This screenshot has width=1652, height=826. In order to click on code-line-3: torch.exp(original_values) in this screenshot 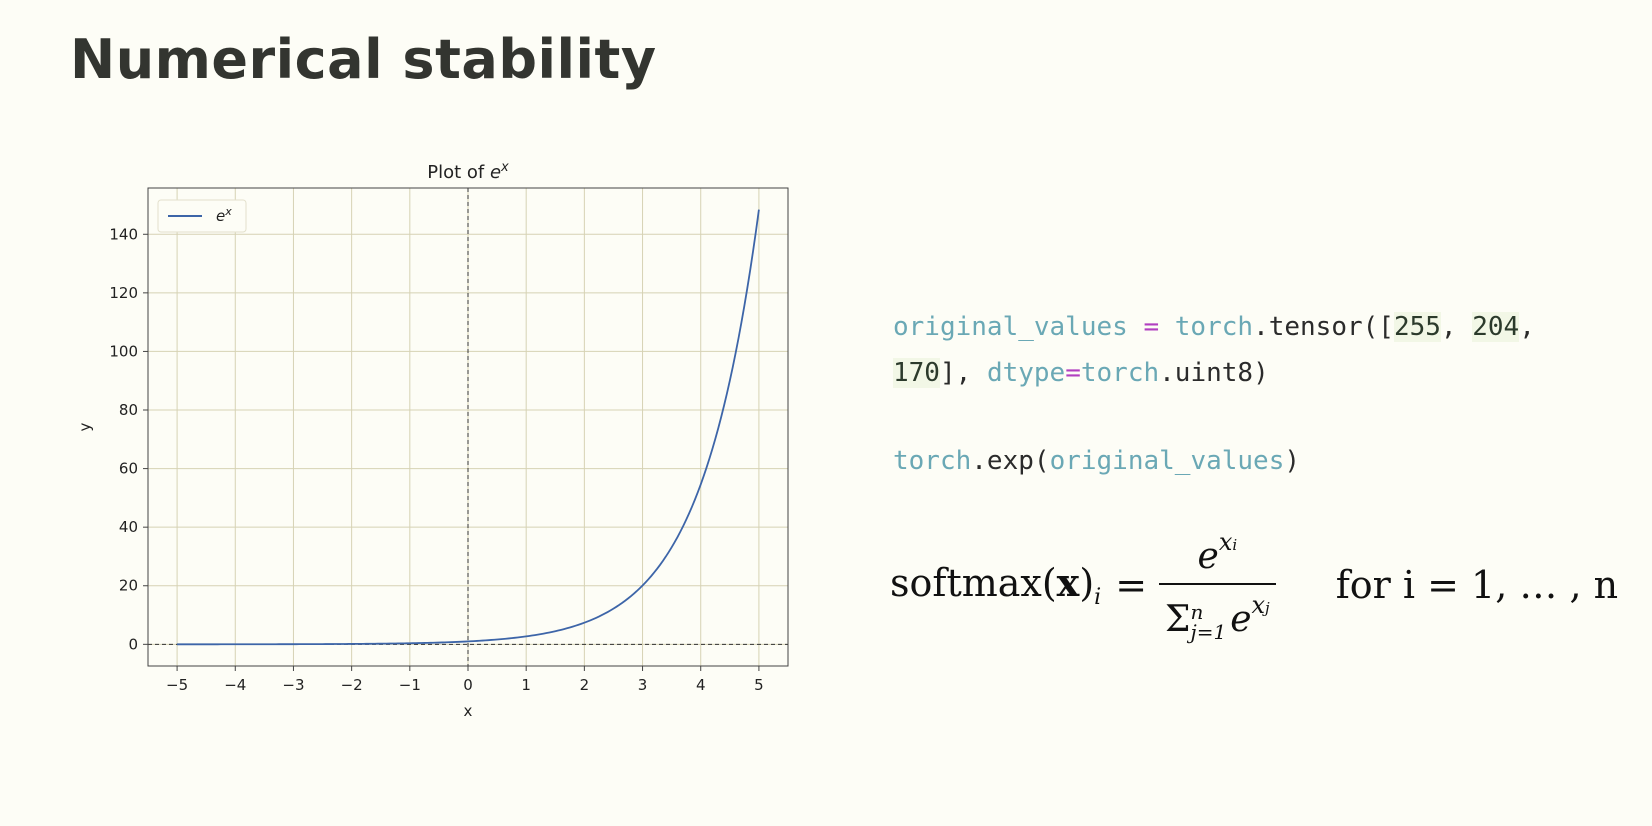, I will do `click(1214, 461)`.